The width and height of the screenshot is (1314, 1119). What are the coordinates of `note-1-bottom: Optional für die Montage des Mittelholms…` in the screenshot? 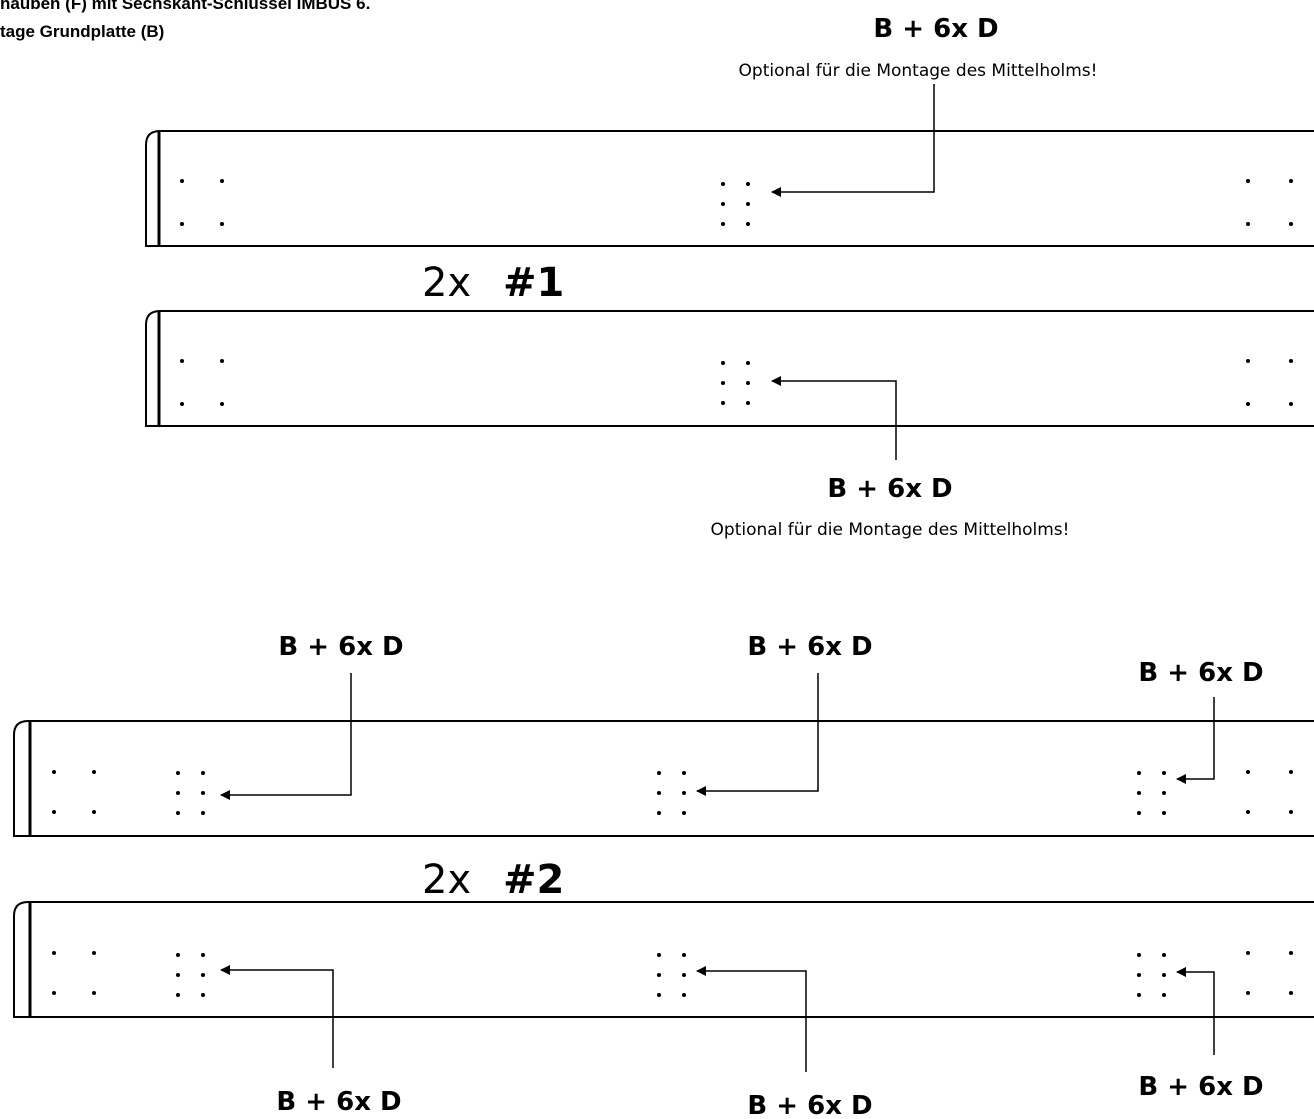 It's located at (890, 530).